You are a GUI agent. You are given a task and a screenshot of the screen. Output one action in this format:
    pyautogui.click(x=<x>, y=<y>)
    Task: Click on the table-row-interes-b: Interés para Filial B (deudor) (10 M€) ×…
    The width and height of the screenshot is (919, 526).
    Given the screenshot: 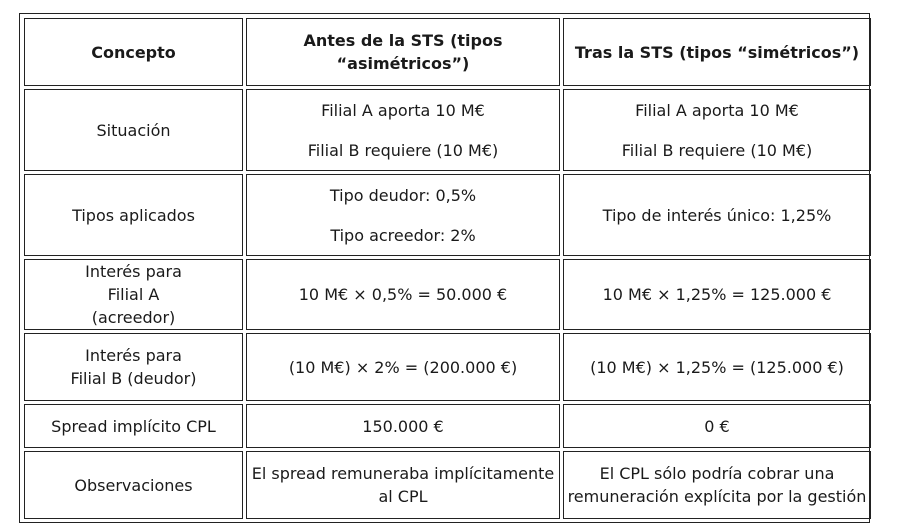 What is the action you would take?
    pyautogui.click(x=447, y=367)
    